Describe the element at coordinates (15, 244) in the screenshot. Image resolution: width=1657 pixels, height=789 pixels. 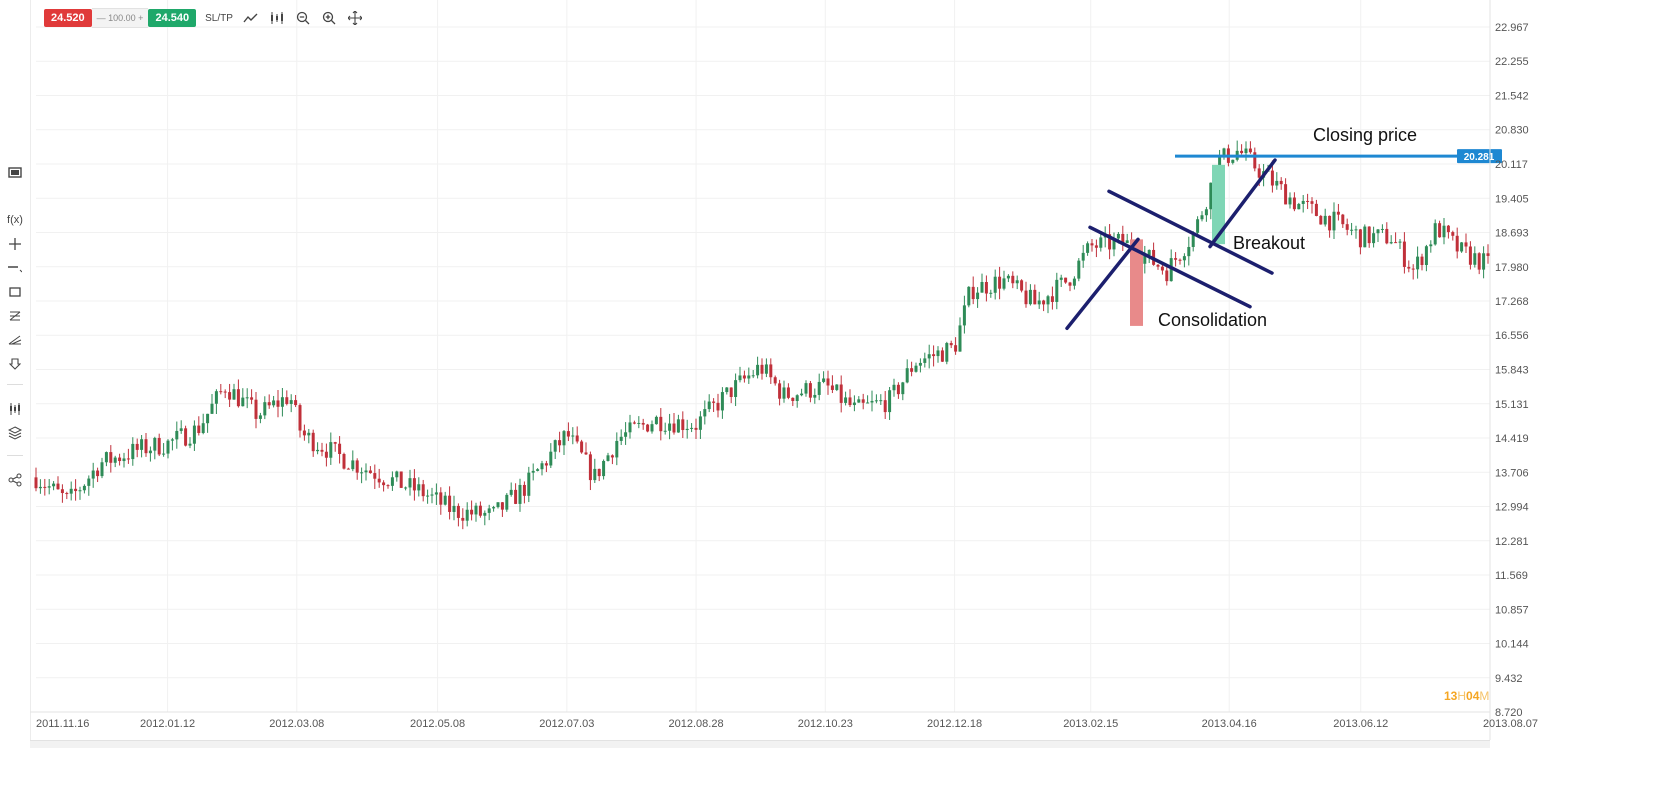
I see `crosshair-plus-icon` at that location.